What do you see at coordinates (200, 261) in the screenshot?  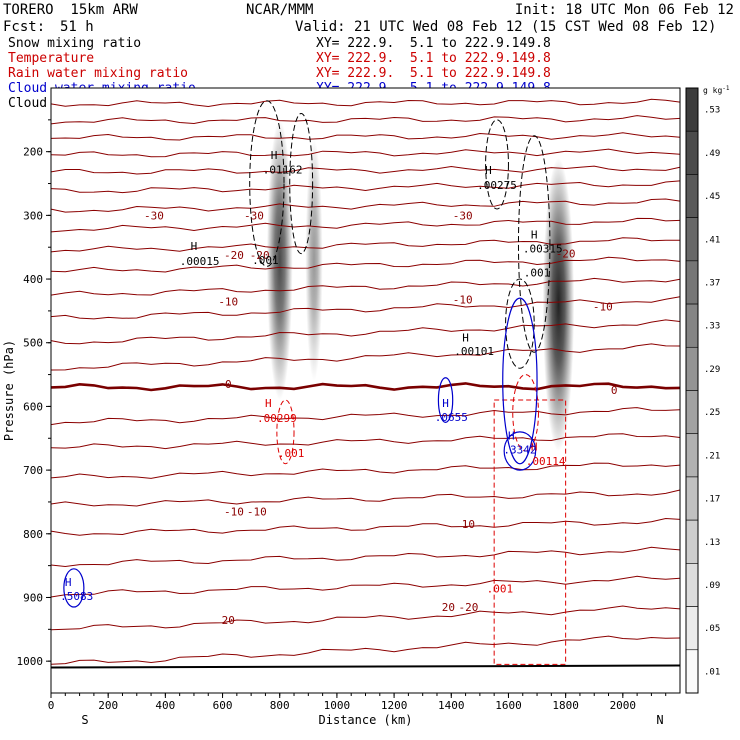 I see `contour-value-label: .00015` at bounding box center [200, 261].